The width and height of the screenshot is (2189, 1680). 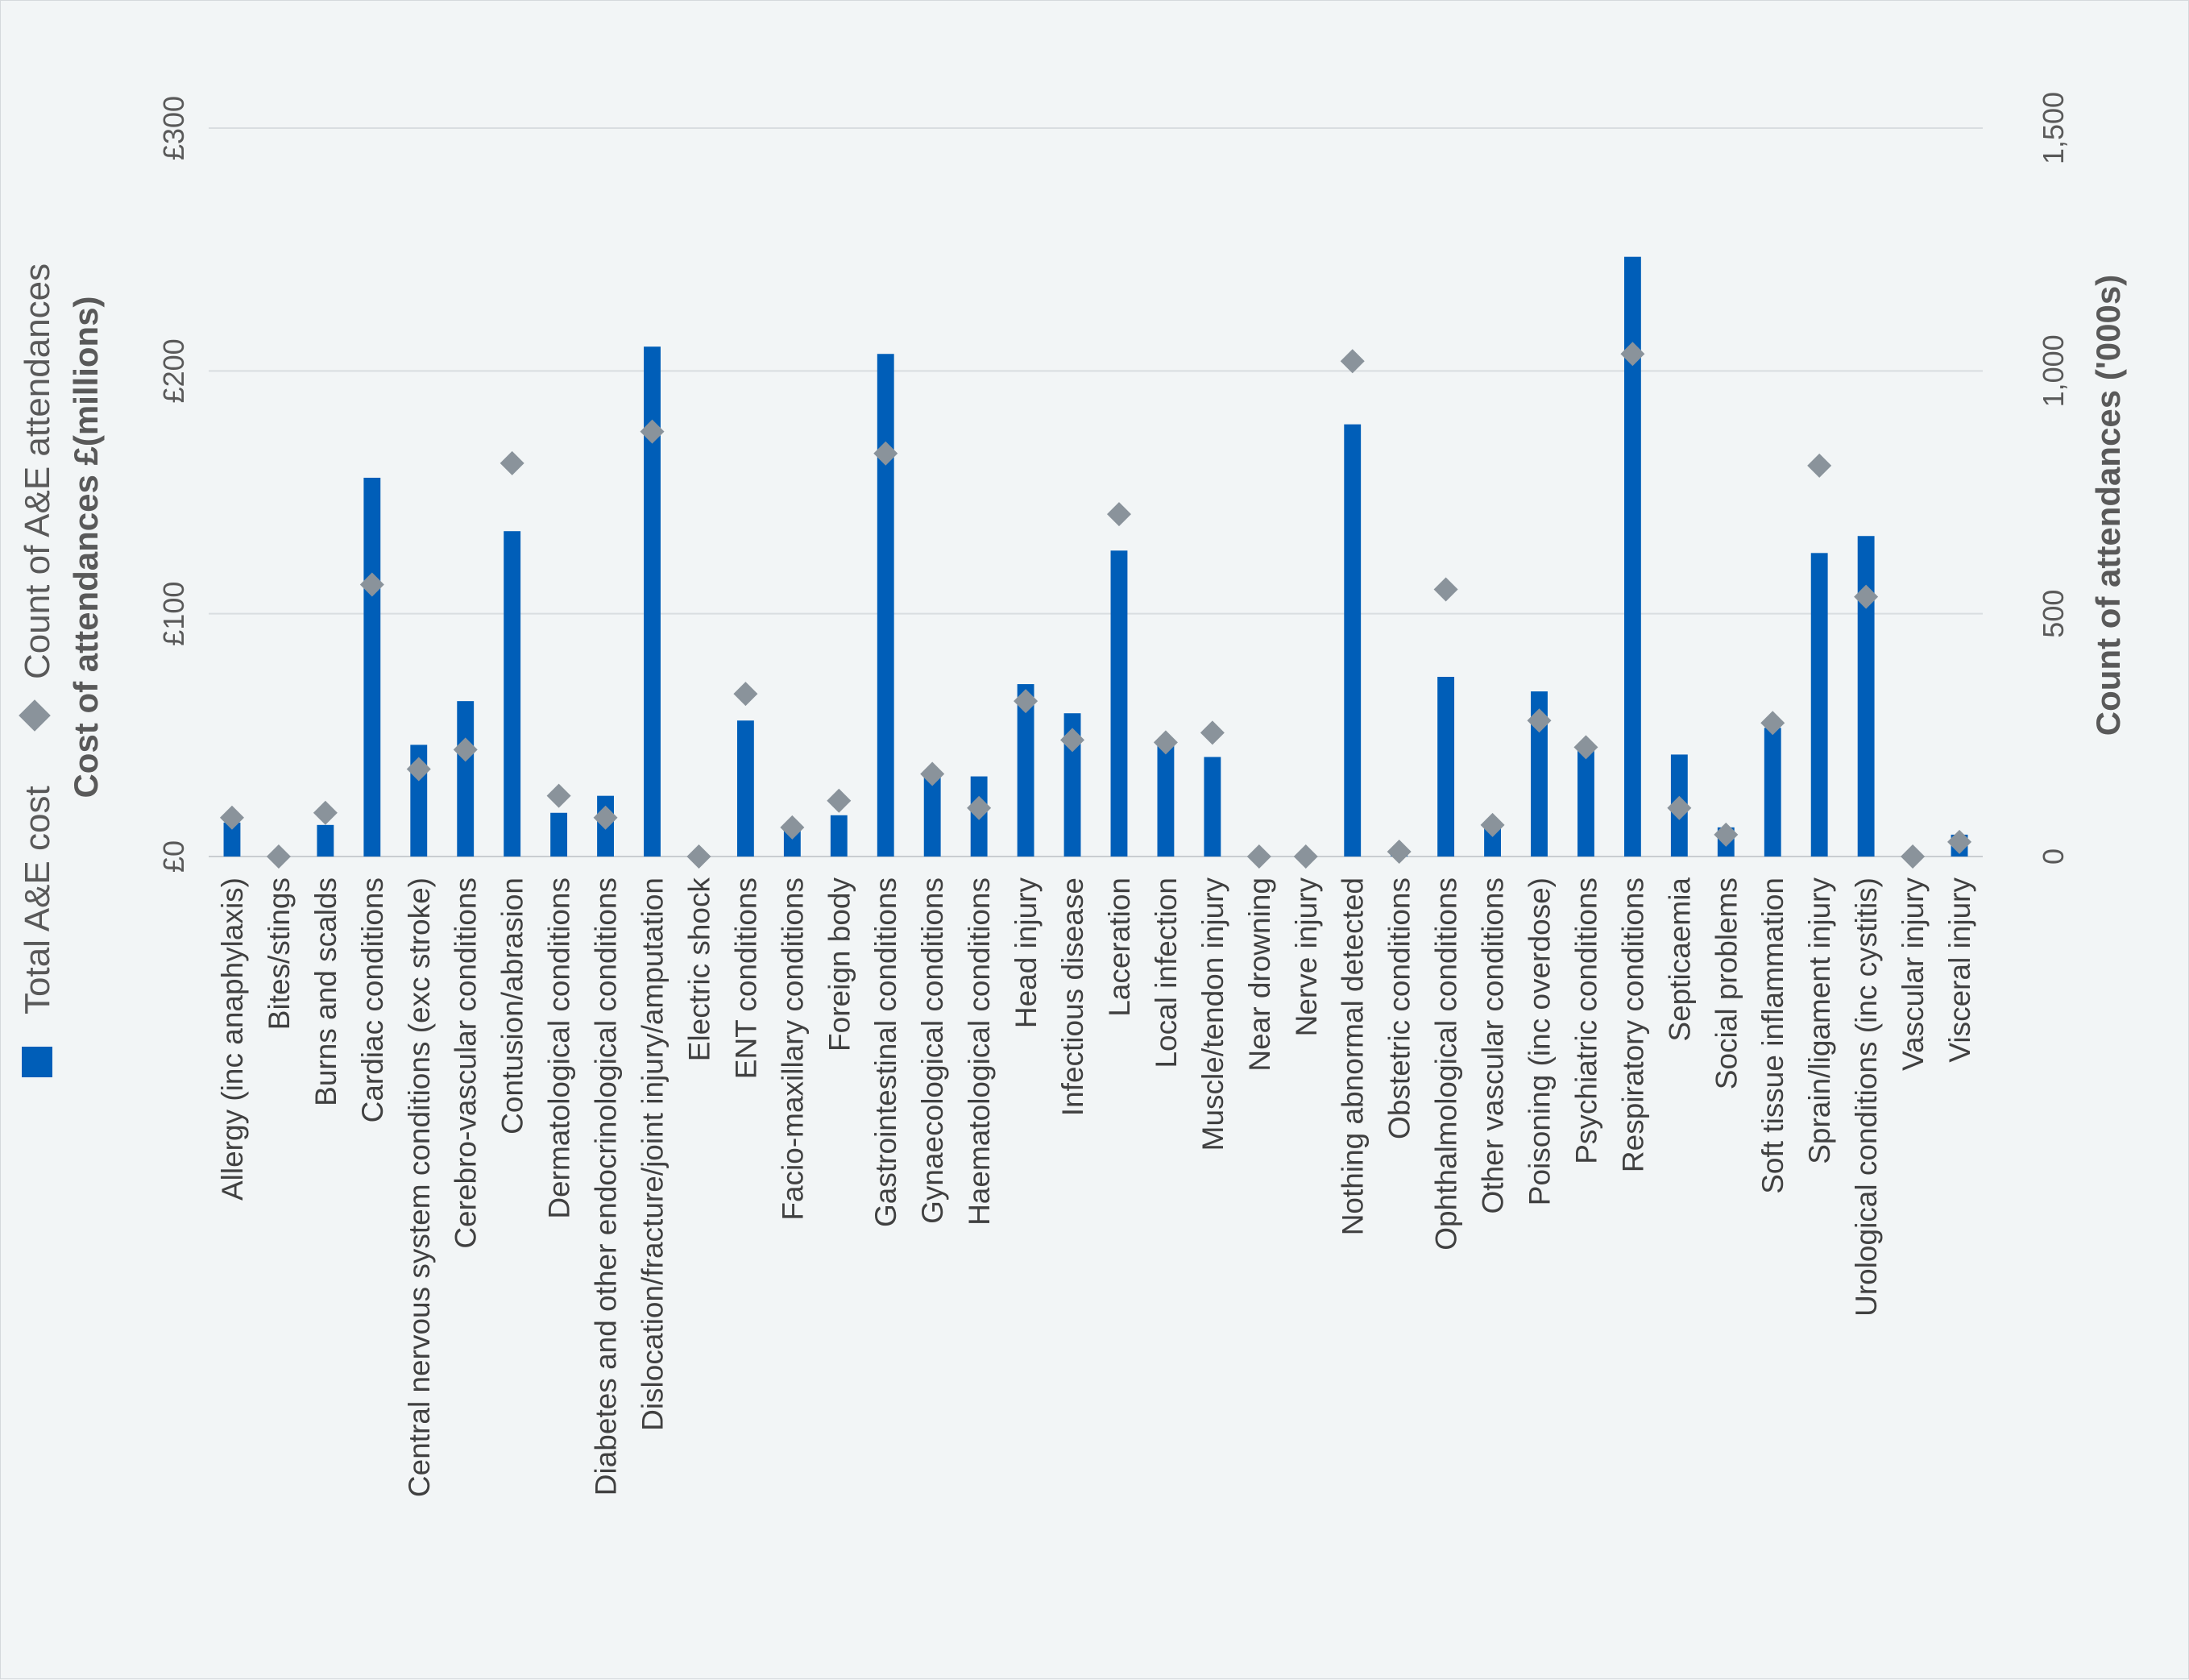 I want to click on legend-swatch-bar, so click(x=37, y=1062).